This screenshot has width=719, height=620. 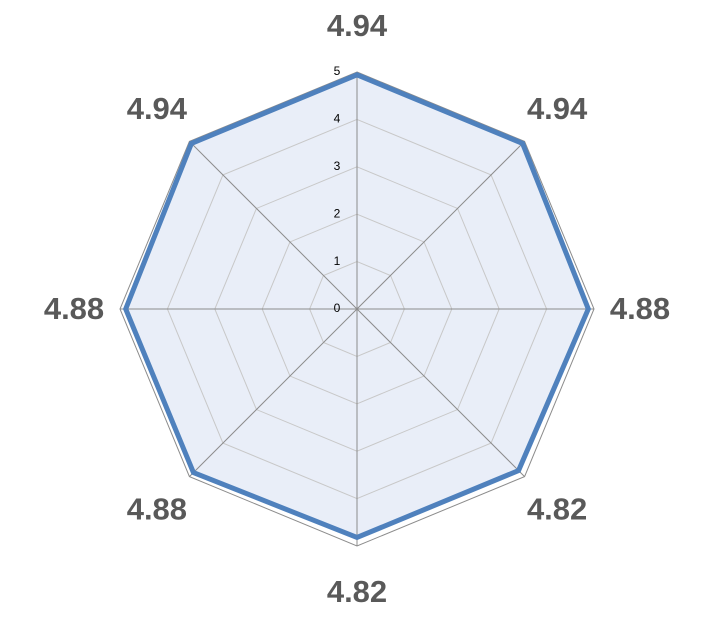 I want to click on r-tick-label: 4, so click(x=337, y=119).